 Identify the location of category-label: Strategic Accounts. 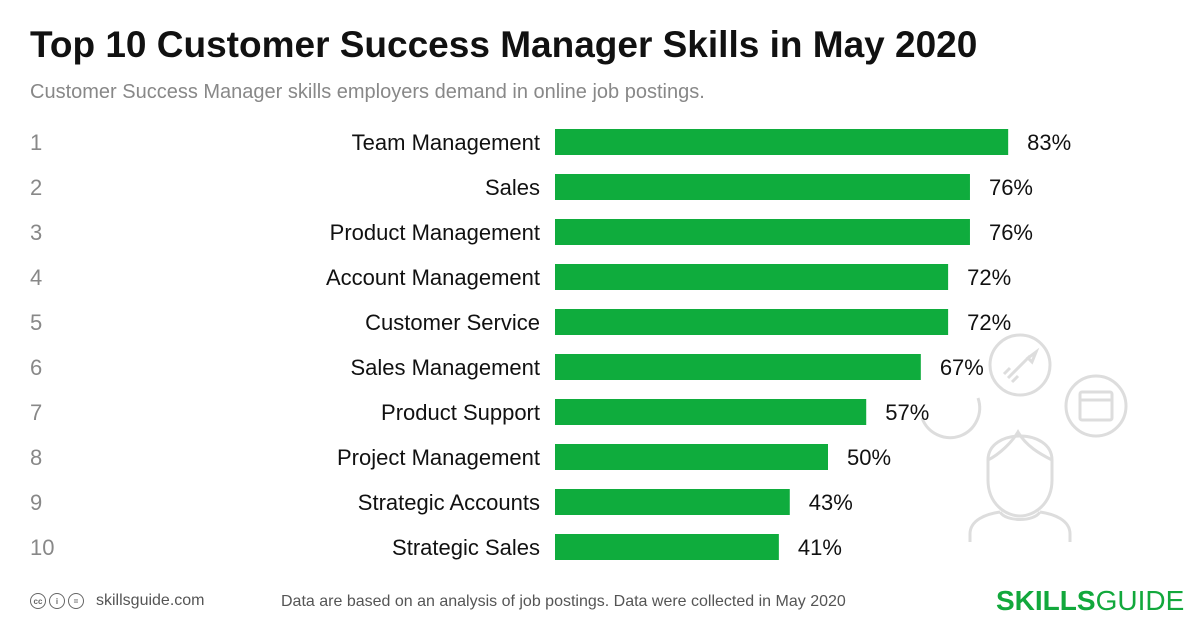
(449, 502).